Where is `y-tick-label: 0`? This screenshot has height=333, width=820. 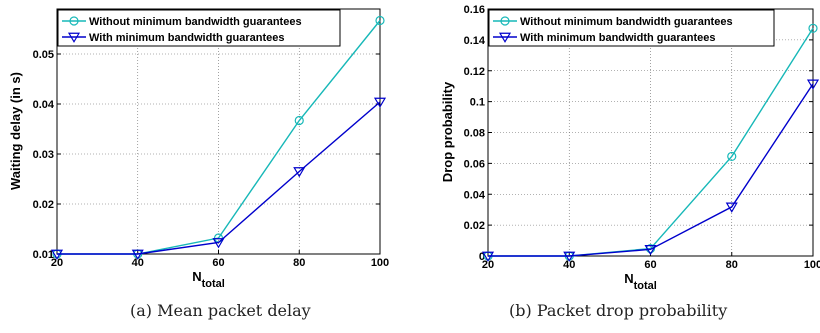 y-tick-label: 0 is located at coordinates (482, 257).